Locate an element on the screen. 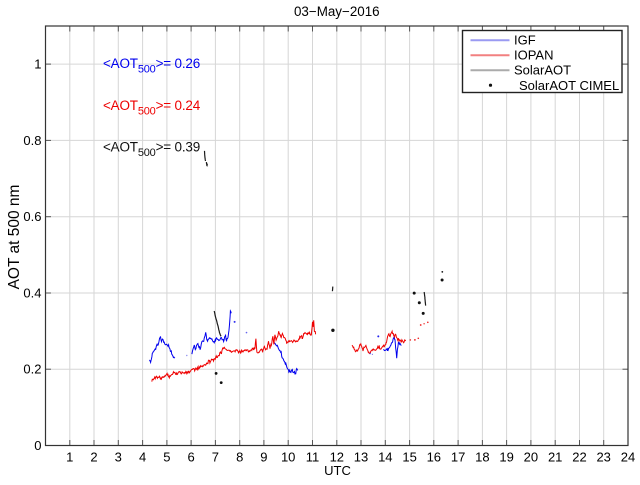 This screenshot has height=485, width=640. svg-text: <AOT500>= 0.24 is located at coordinates (152, 108).